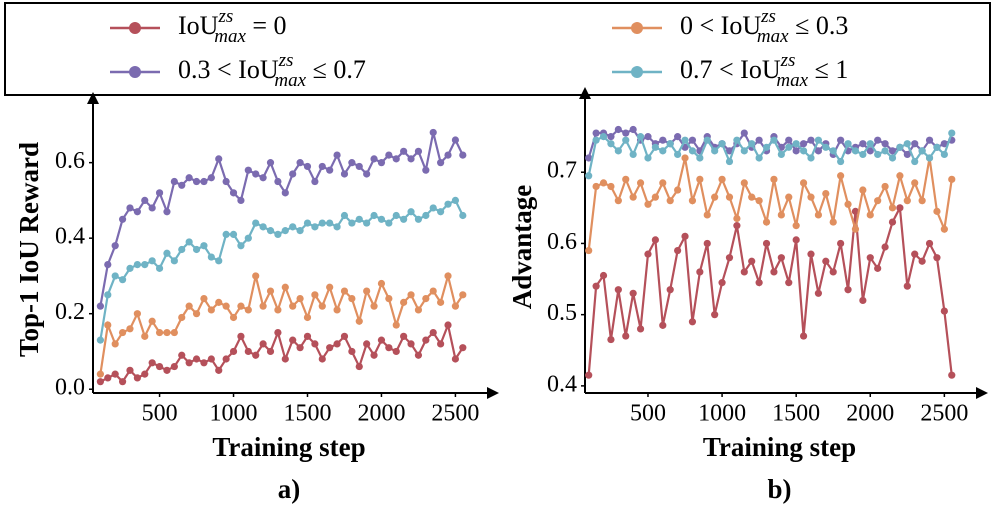  I want to click on series-line, so click(770, 204).